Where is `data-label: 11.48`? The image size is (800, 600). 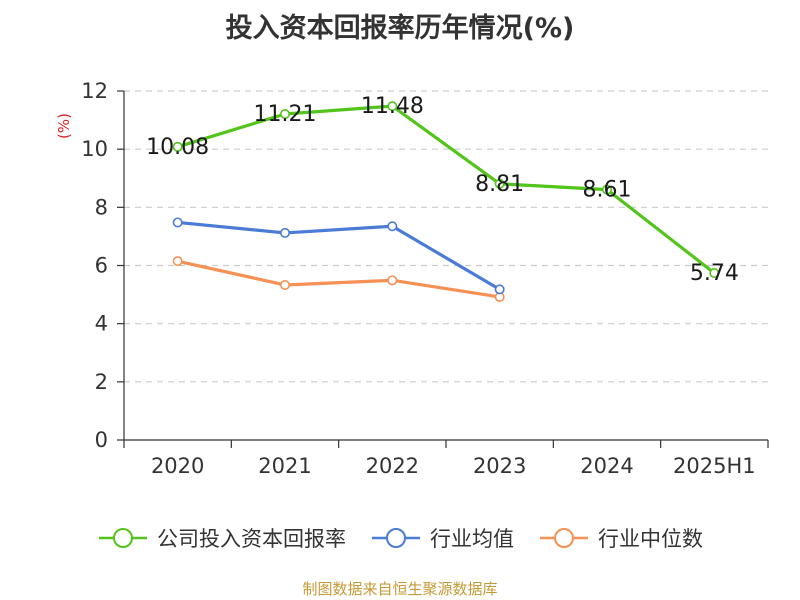
data-label: 11.48 is located at coordinates (392, 106).